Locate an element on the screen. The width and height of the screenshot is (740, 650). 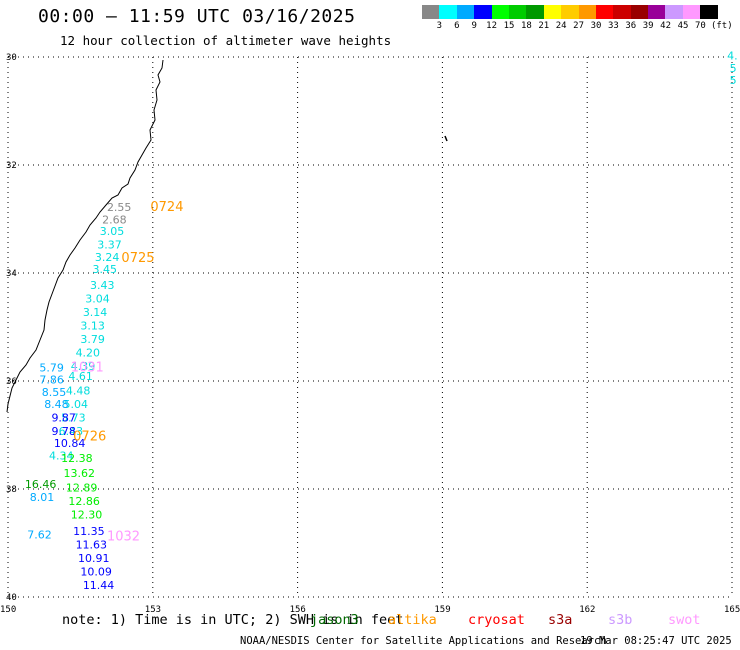
legend-label: 30 is located at coordinates (596, 26).